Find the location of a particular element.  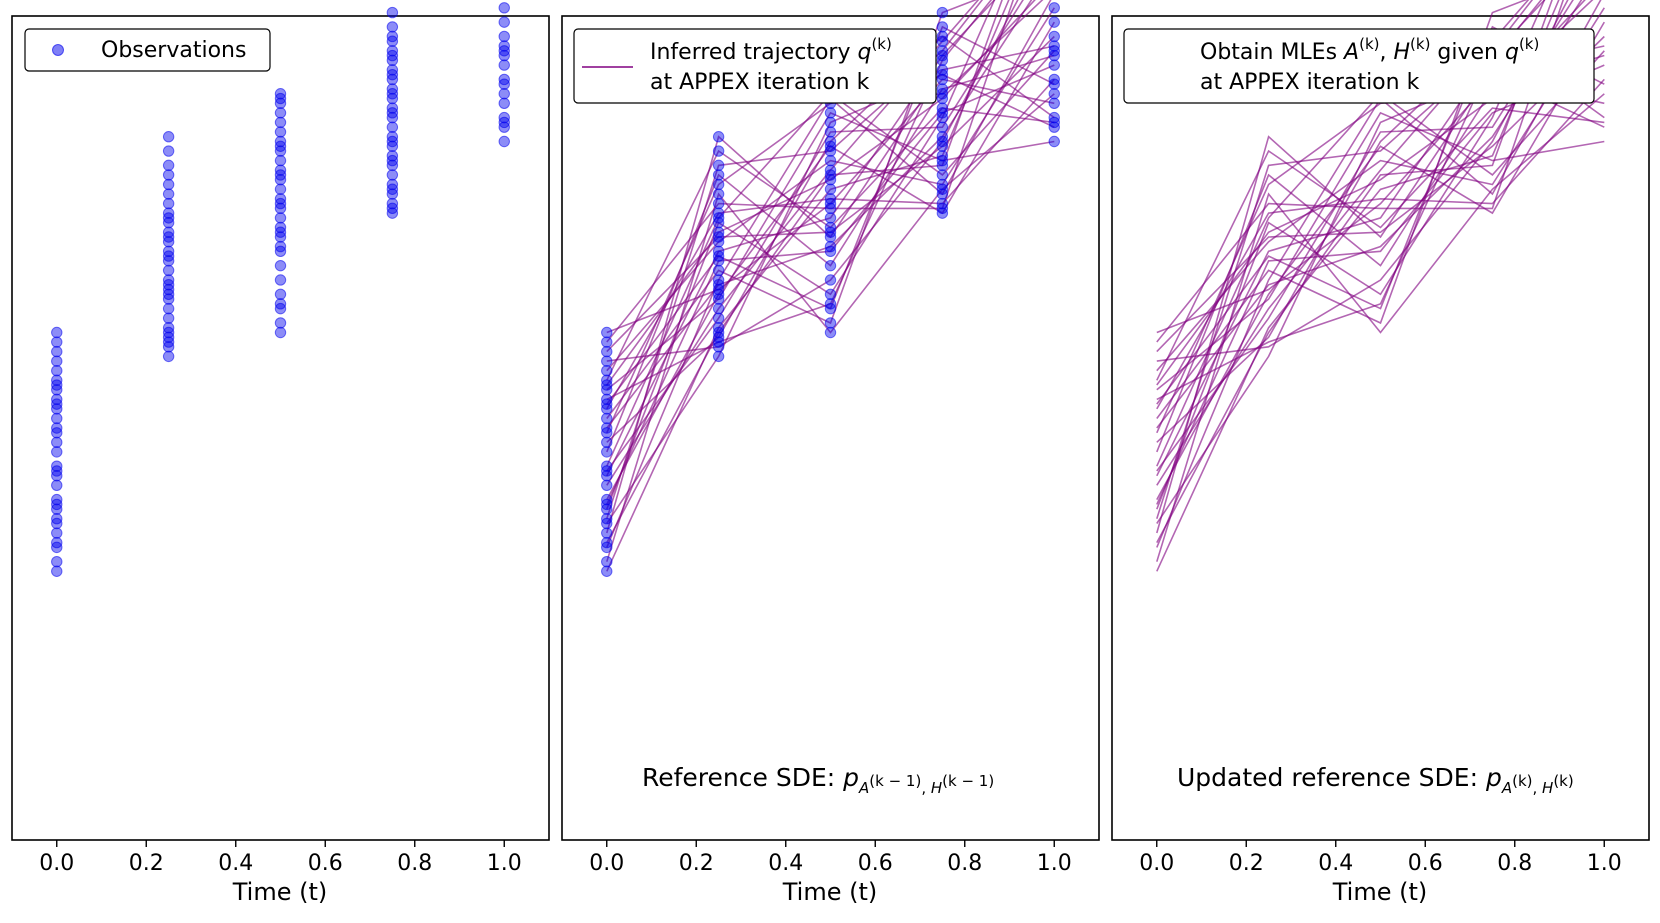

legend: Observations is located at coordinates (147, 50).